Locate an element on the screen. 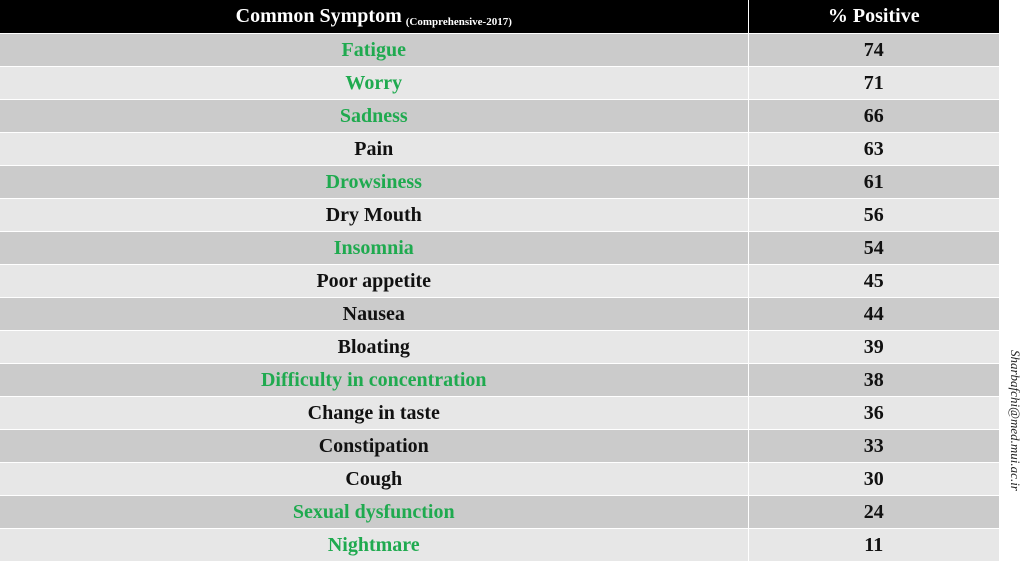  table-row: Fatigue 74 is located at coordinates (499, 50).